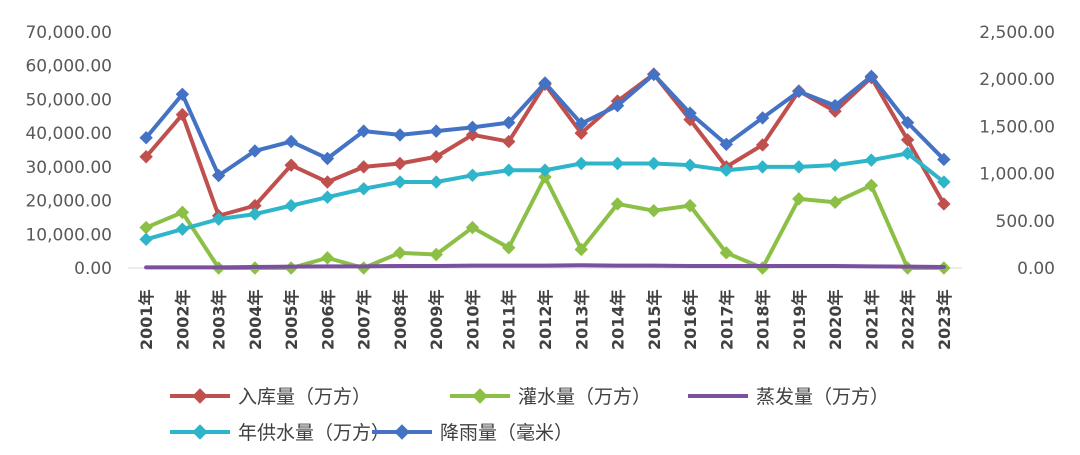 The image size is (1080, 455). I want to click on left-axis-tick-label: 40,000.00, so click(68, 134).